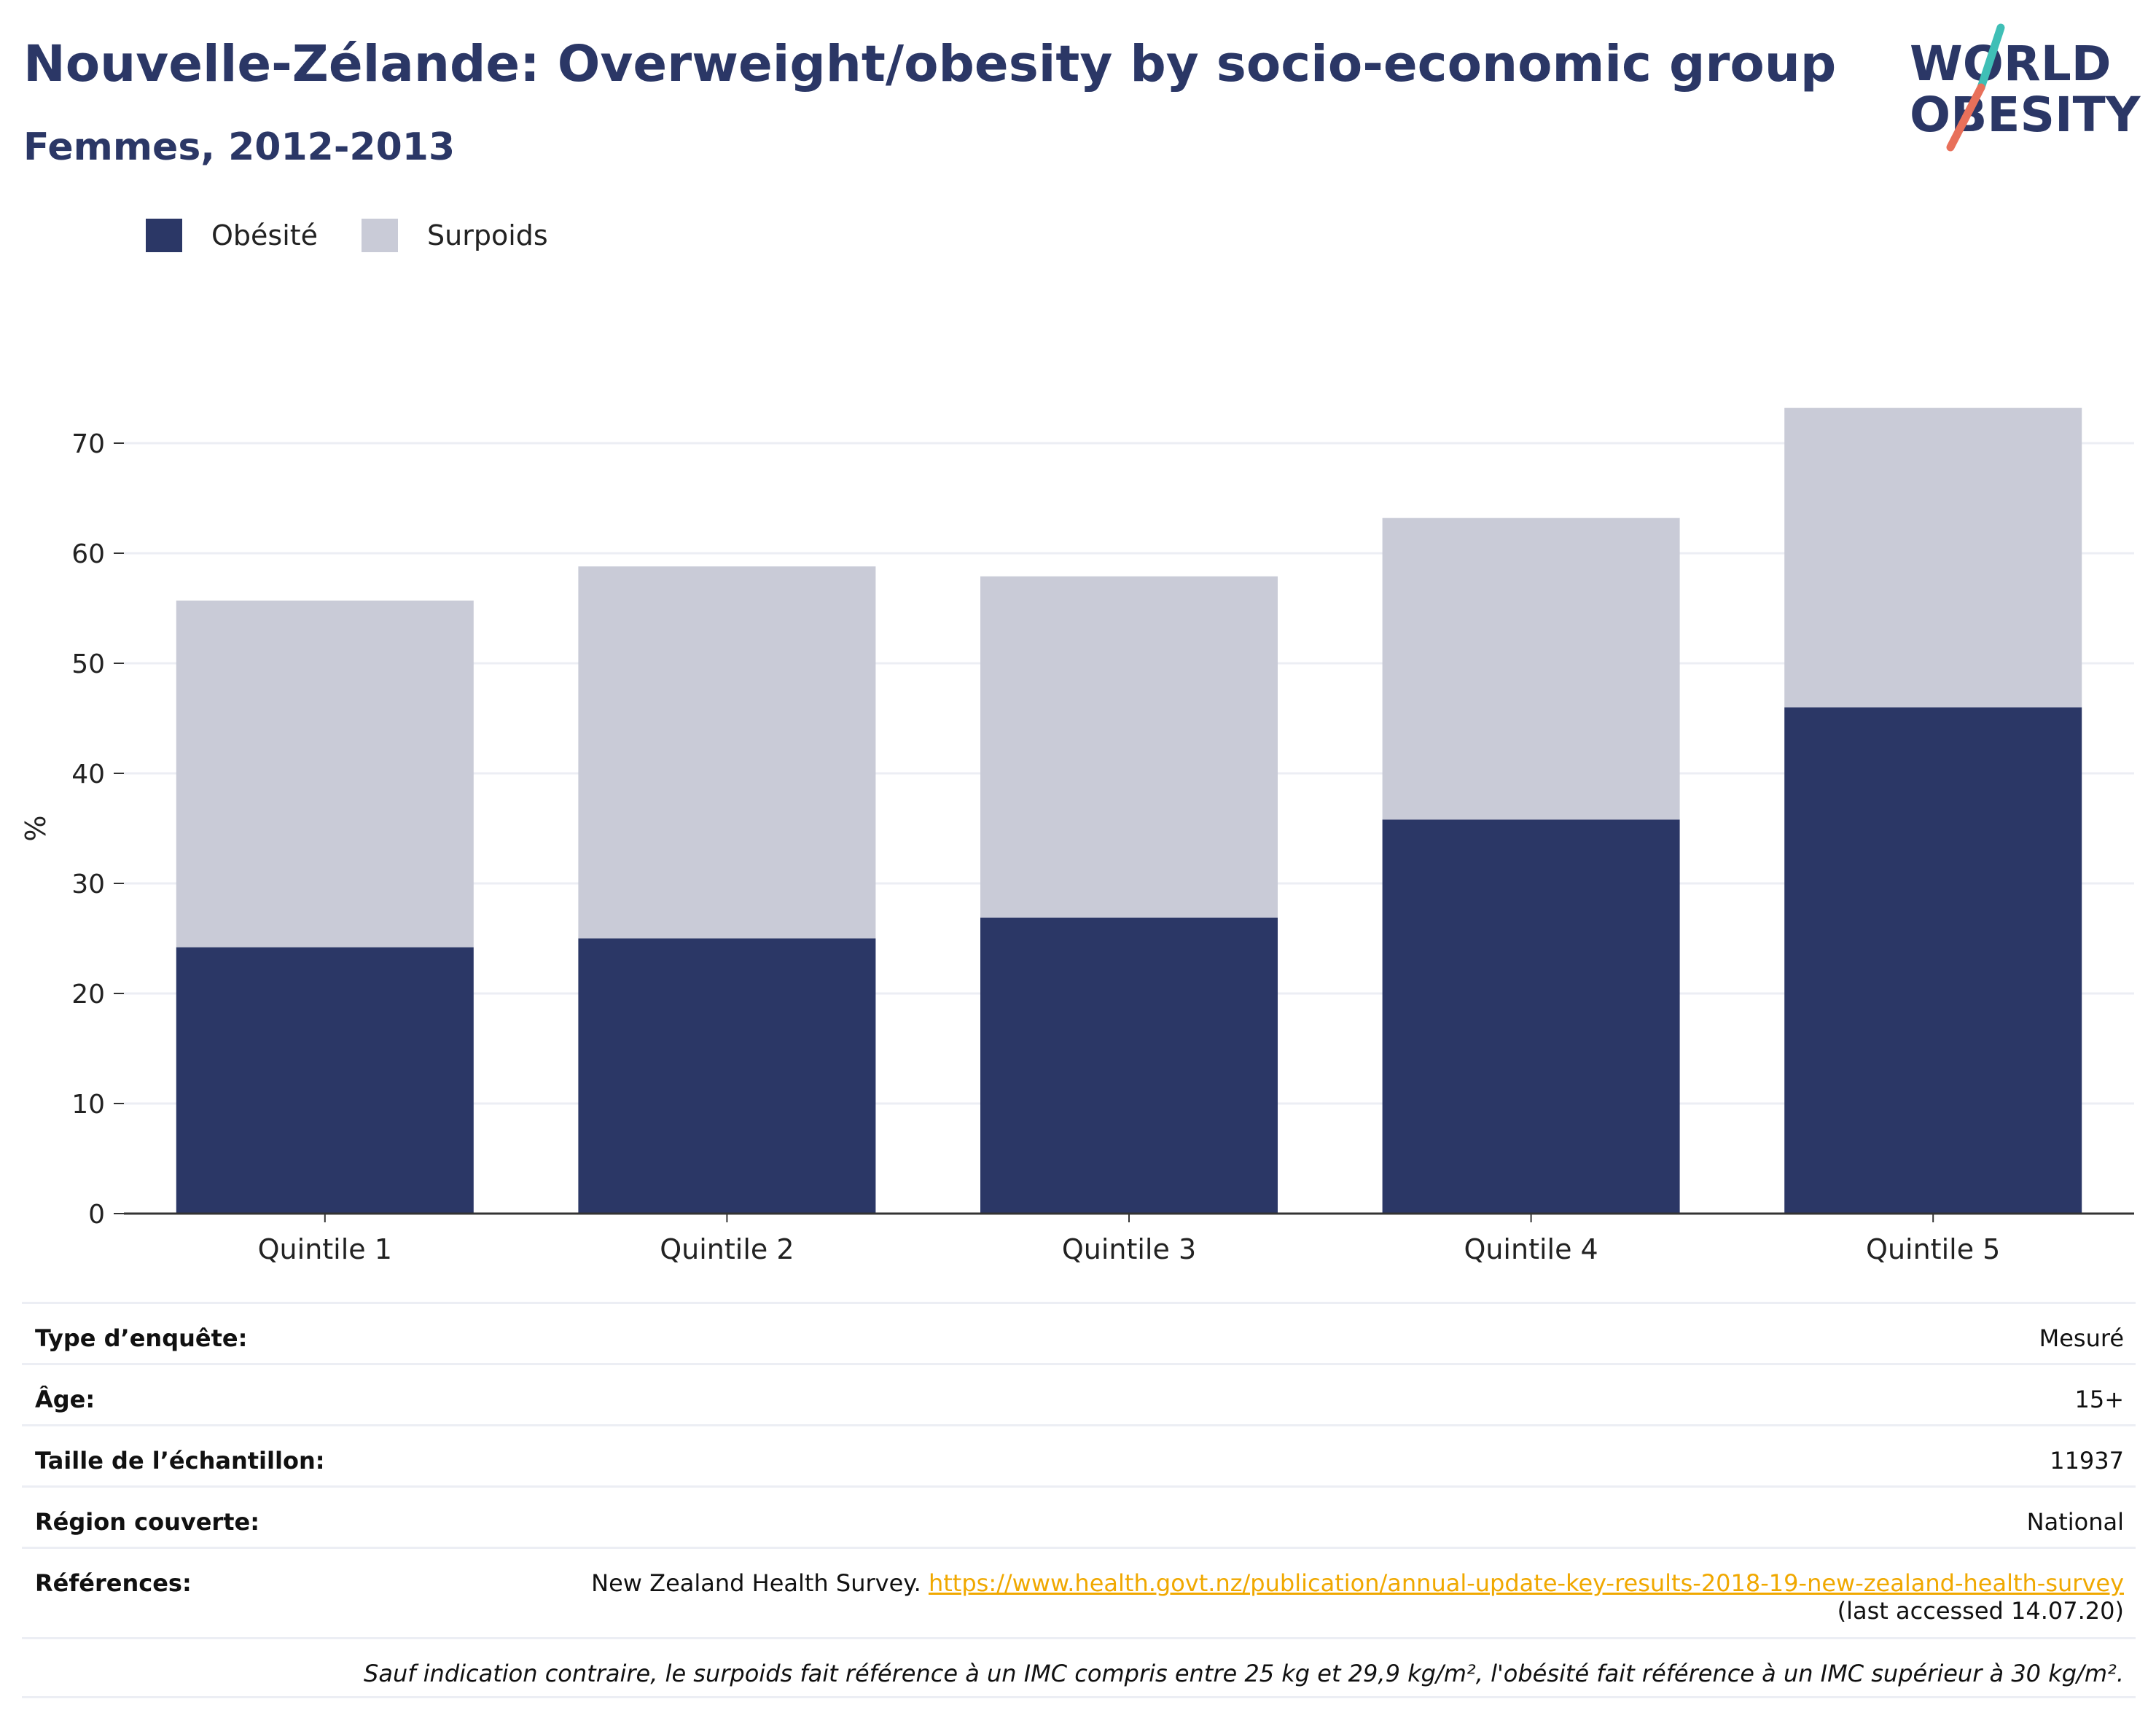 This screenshot has height=1734, width=2156. I want to click on survey-type-label: Type d’enquête:, so click(142, 1338).